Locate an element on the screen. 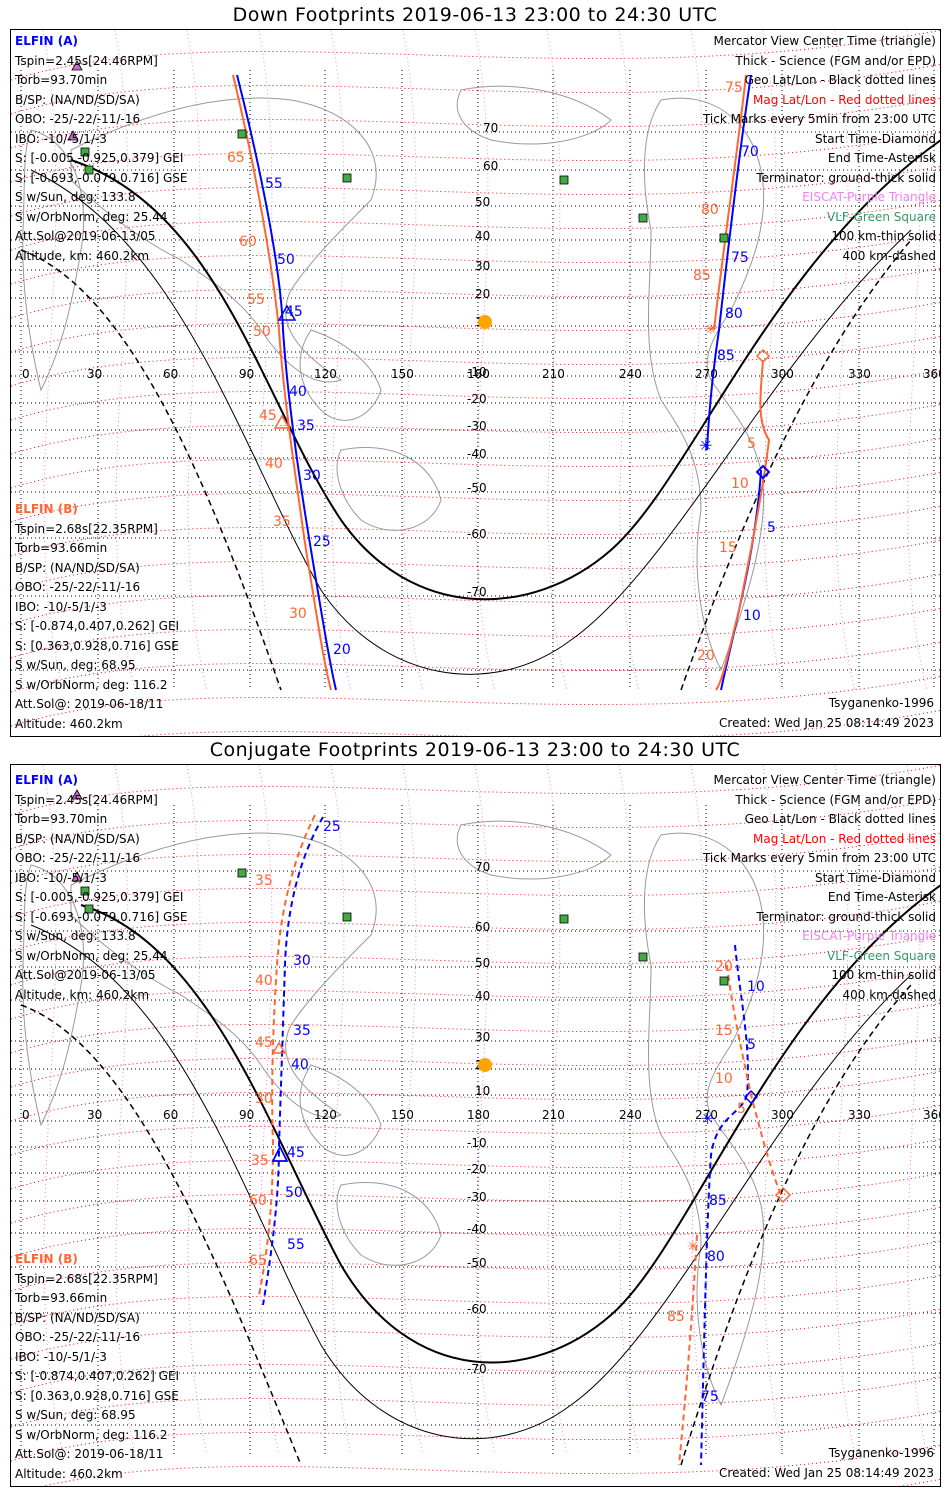 This screenshot has width=950, height=1500. legend-mag: Mag Lat/Lon - Red dotted lines is located at coordinates (844, 99).